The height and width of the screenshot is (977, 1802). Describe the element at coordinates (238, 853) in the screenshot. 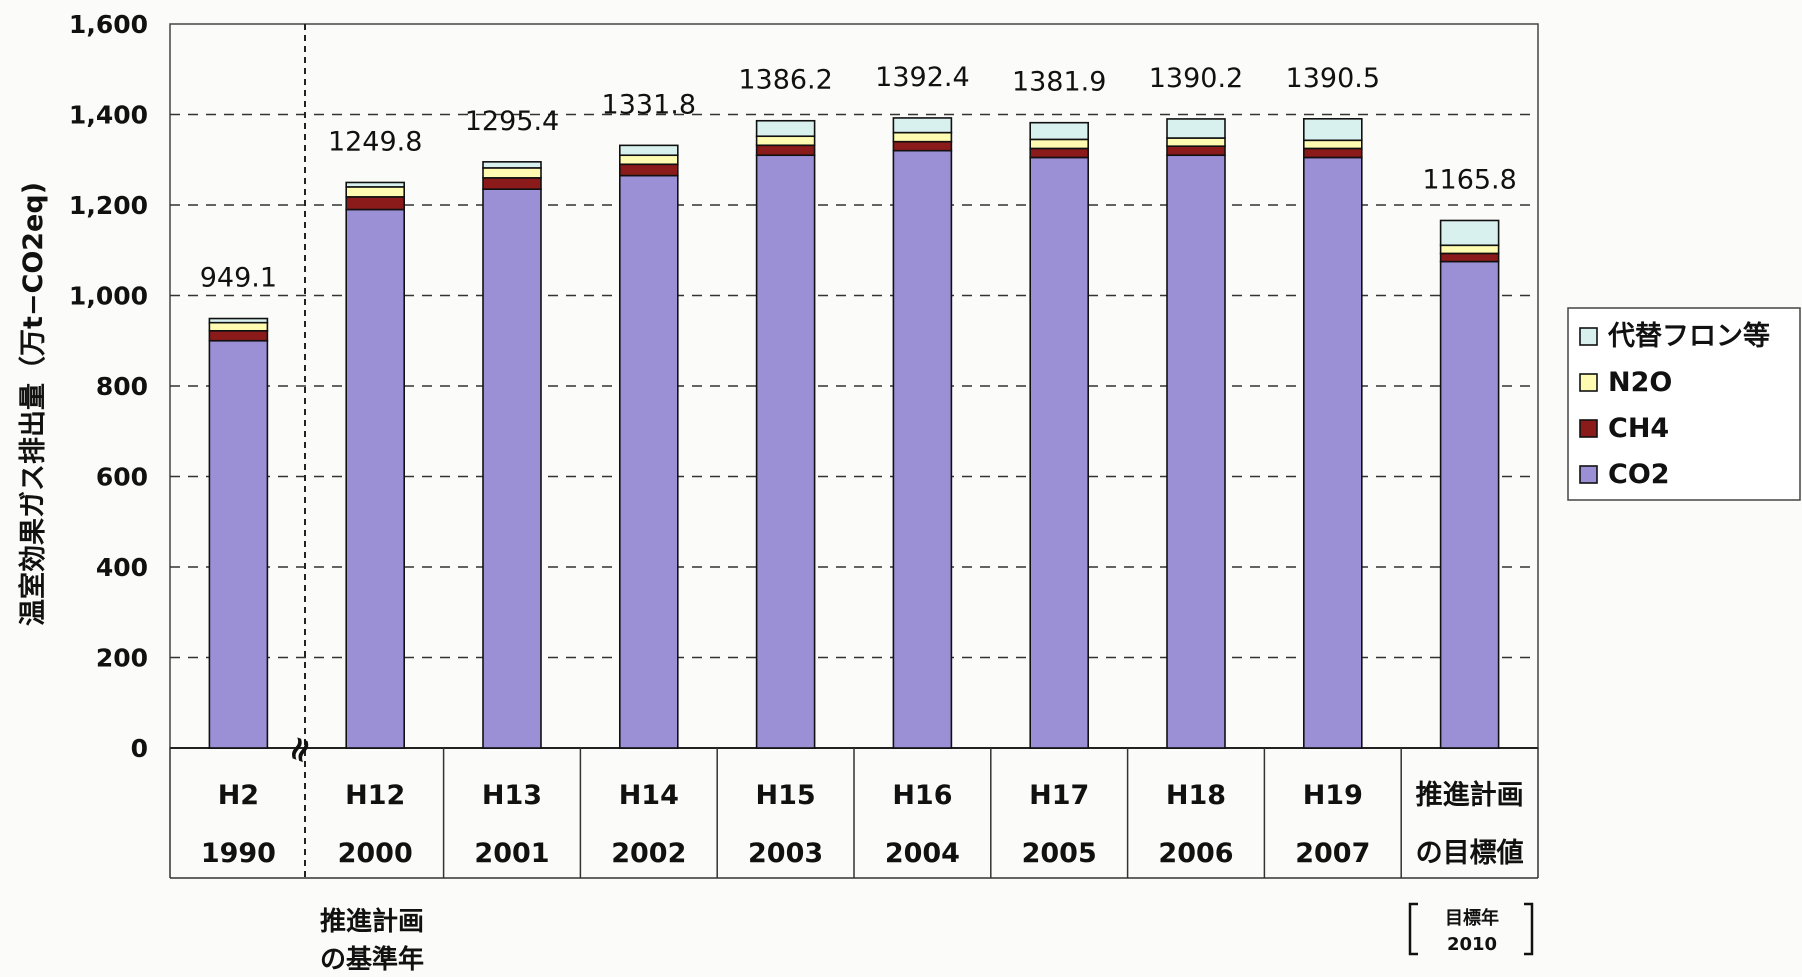

I see `category-year-label: 1990` at that location.